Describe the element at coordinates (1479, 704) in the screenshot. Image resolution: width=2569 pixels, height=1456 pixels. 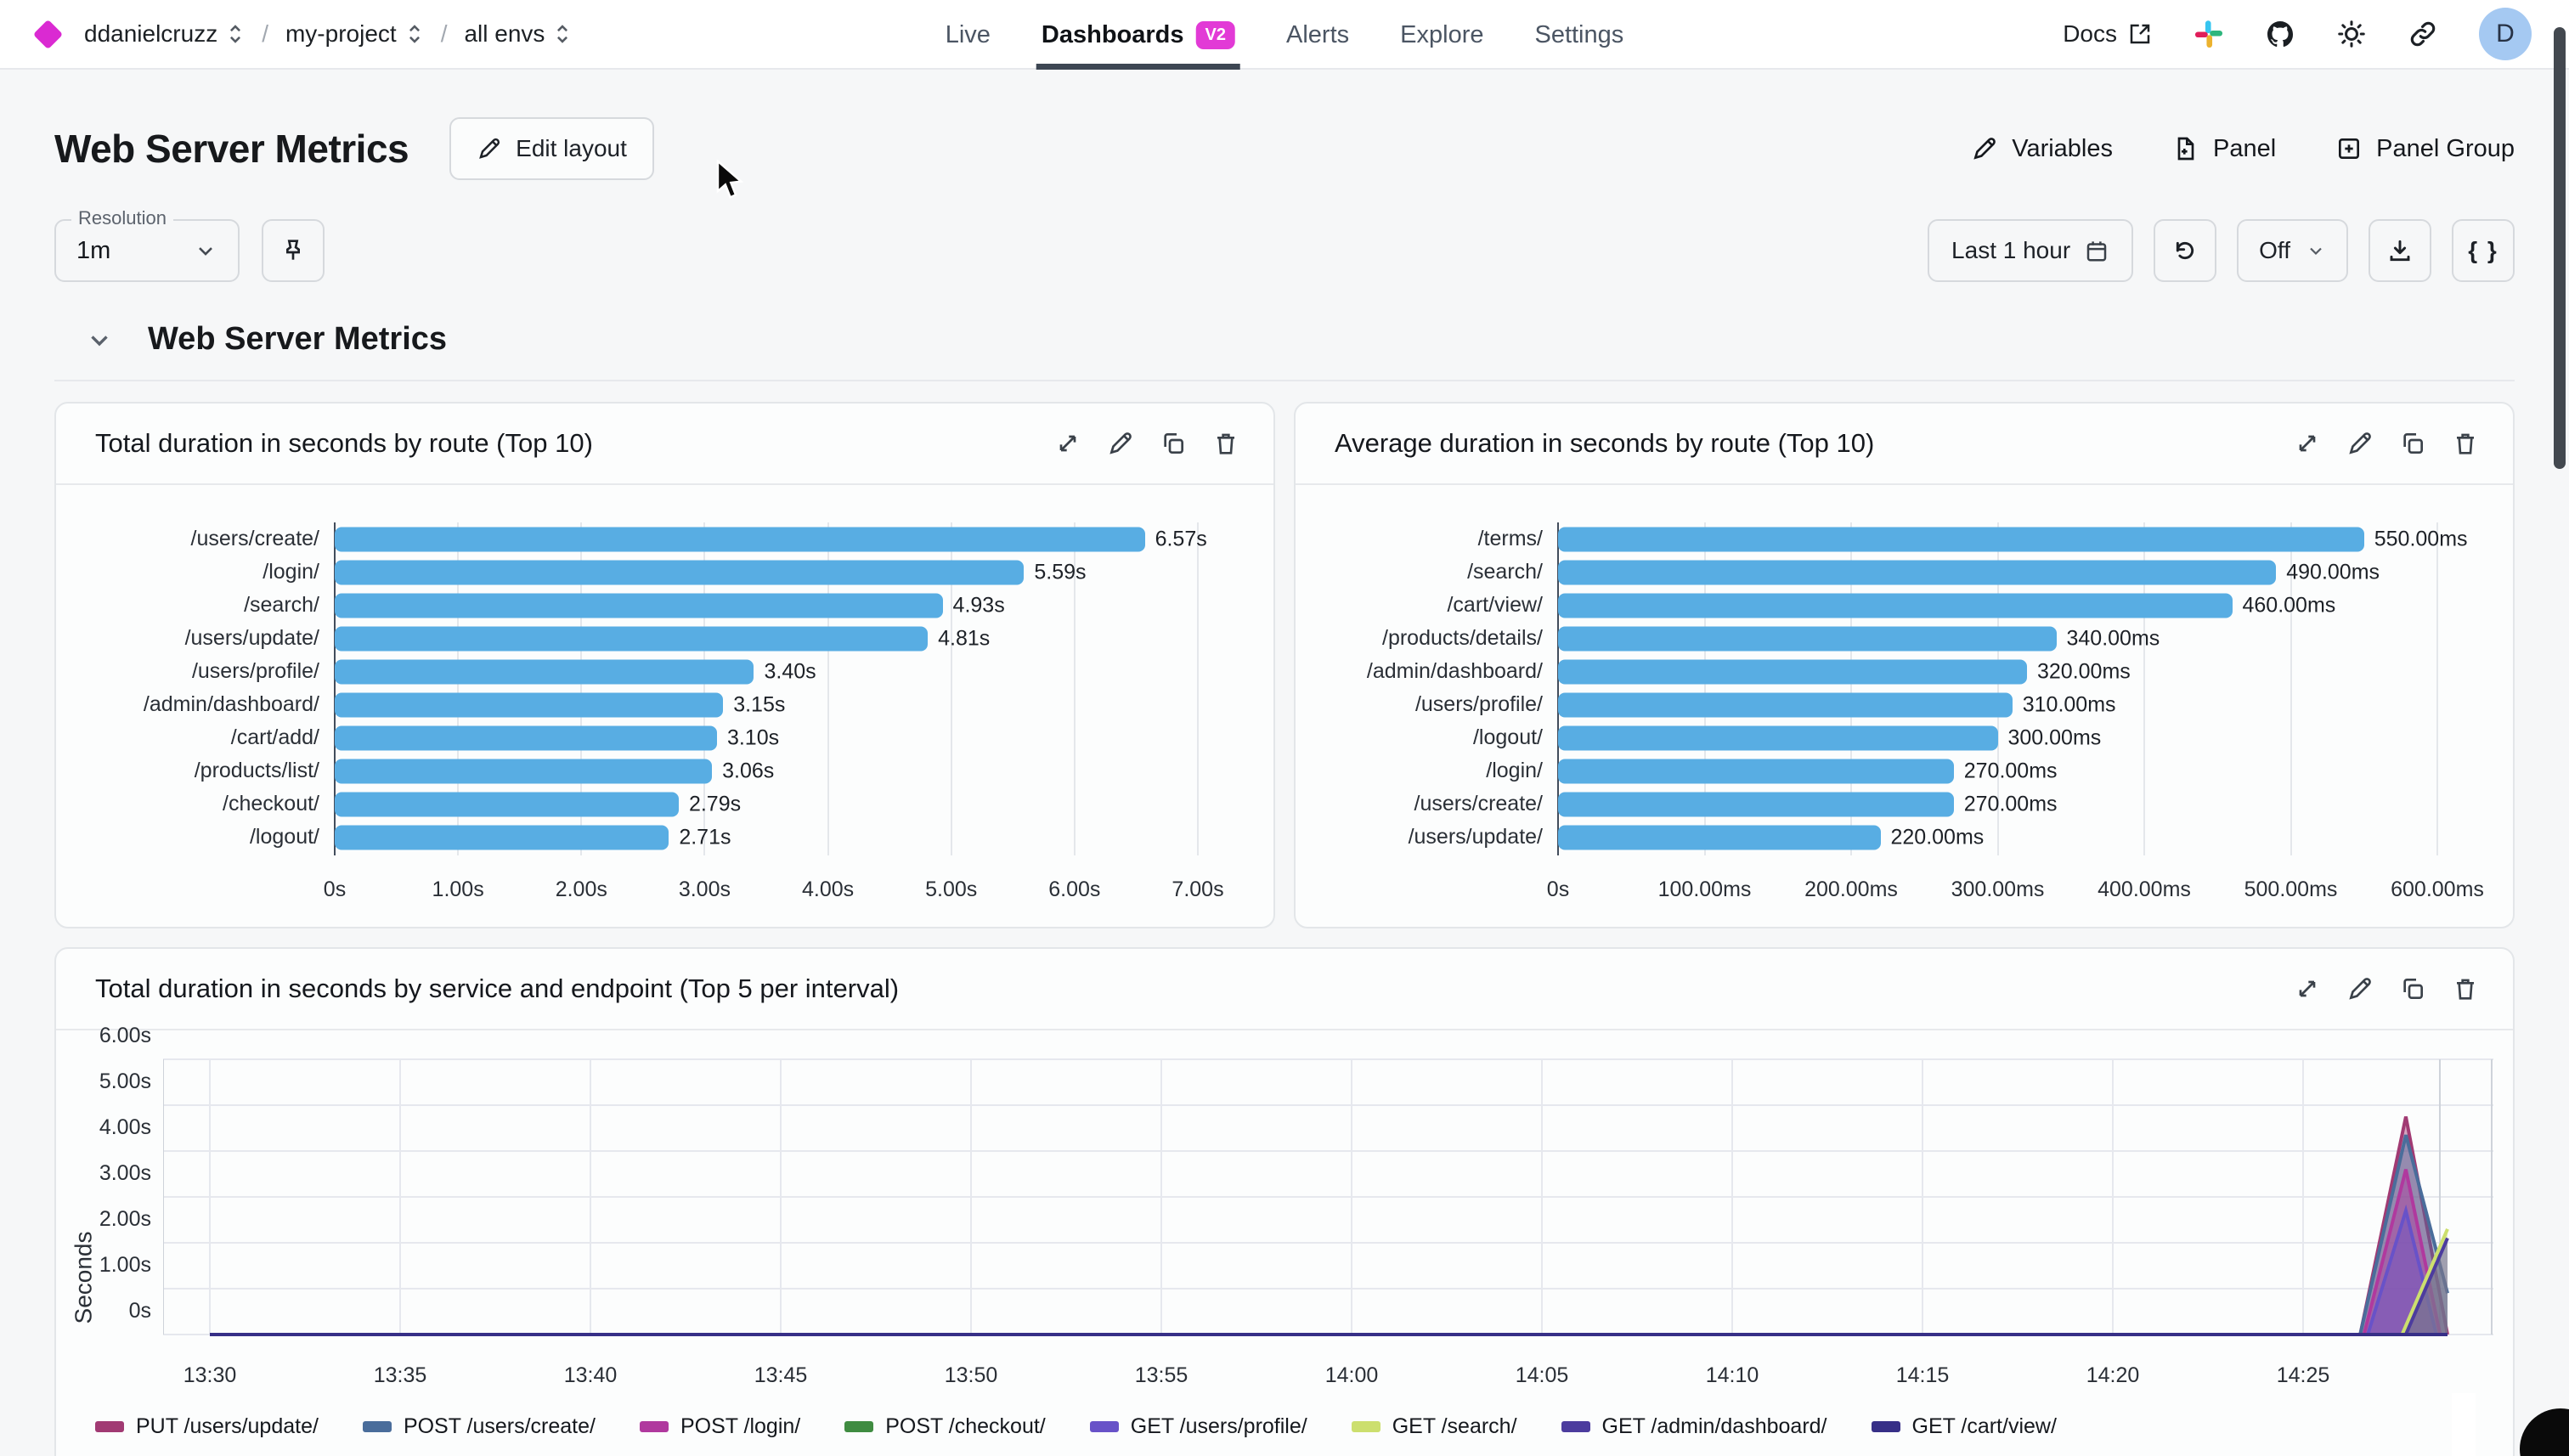
I see `category-label: /users/profile/` at that location.